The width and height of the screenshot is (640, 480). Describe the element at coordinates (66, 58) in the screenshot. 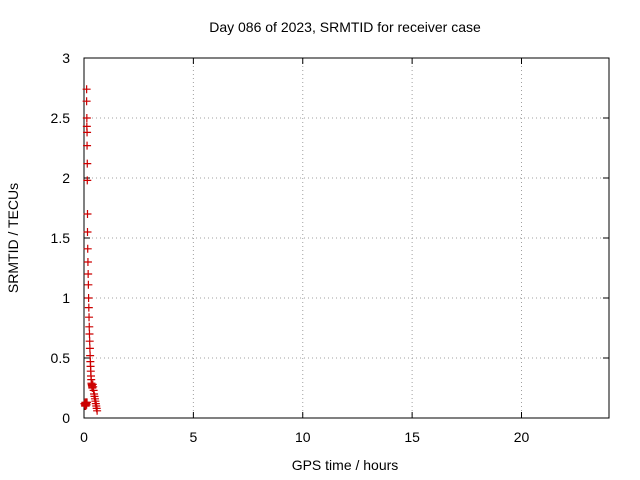

I see `y-tick-label: 3` at that location.